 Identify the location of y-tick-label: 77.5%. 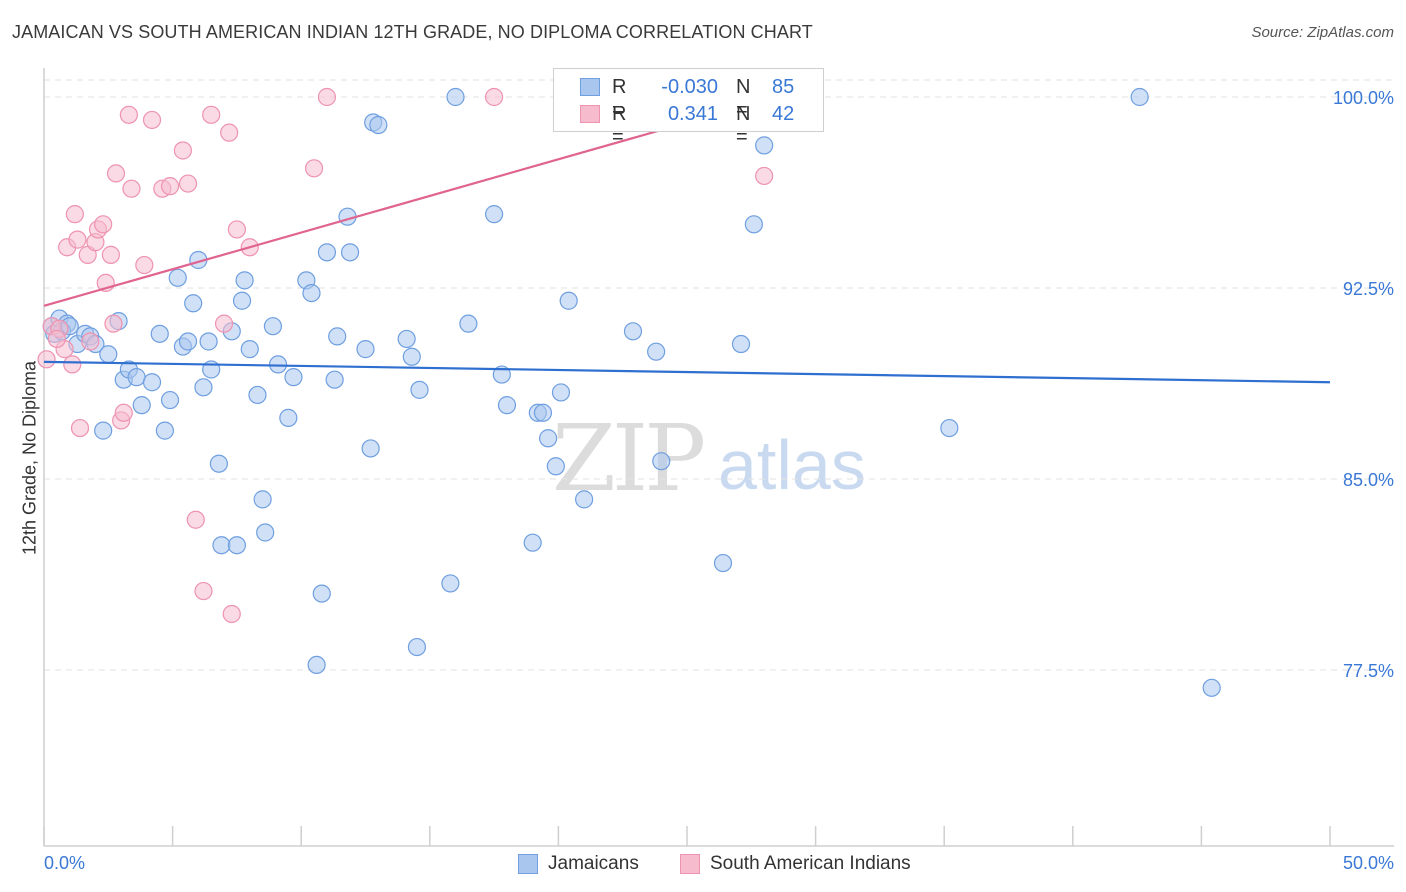
(1368, 671).